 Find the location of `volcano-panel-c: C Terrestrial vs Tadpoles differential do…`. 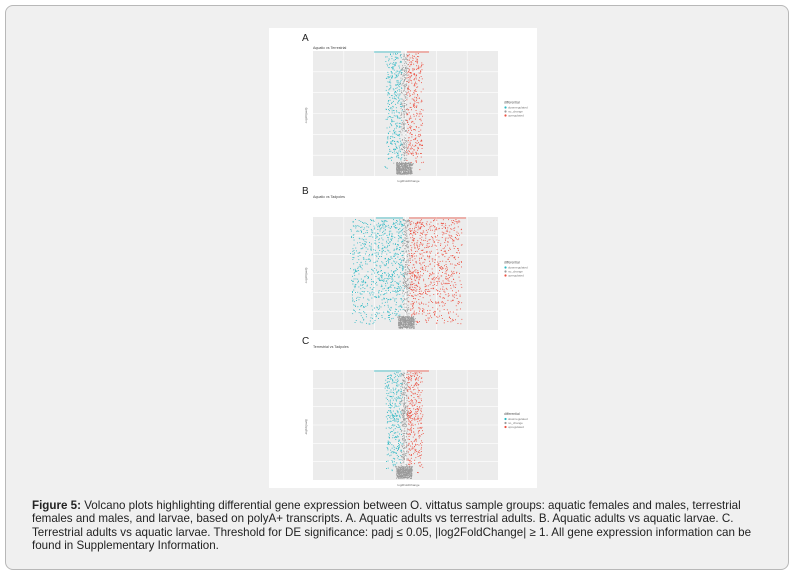

volcano-panel-c: C Terrestrial vs Tadpoles differential do… is located at coordinates (403, 411).